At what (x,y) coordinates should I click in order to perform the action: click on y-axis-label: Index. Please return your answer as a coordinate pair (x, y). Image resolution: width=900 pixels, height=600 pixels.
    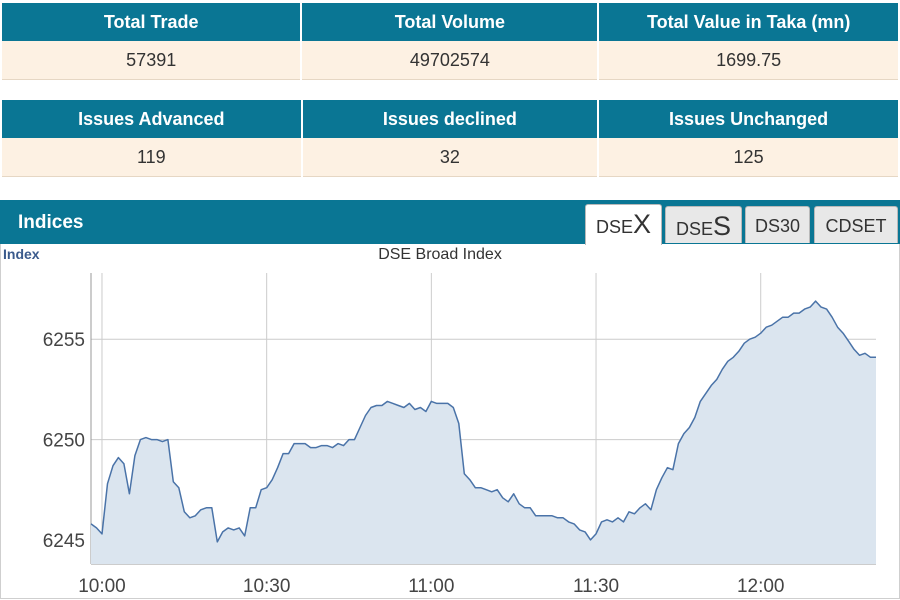
    Looking at the image, I should click on (21, 254).